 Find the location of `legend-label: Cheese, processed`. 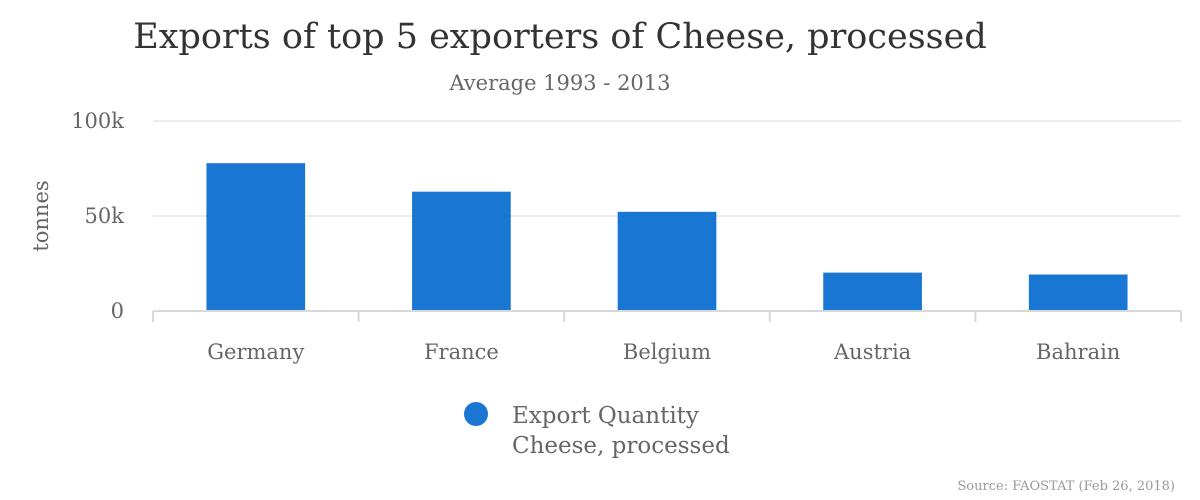

legend-label: Cheese, processed is located at coordinates (621, 446).